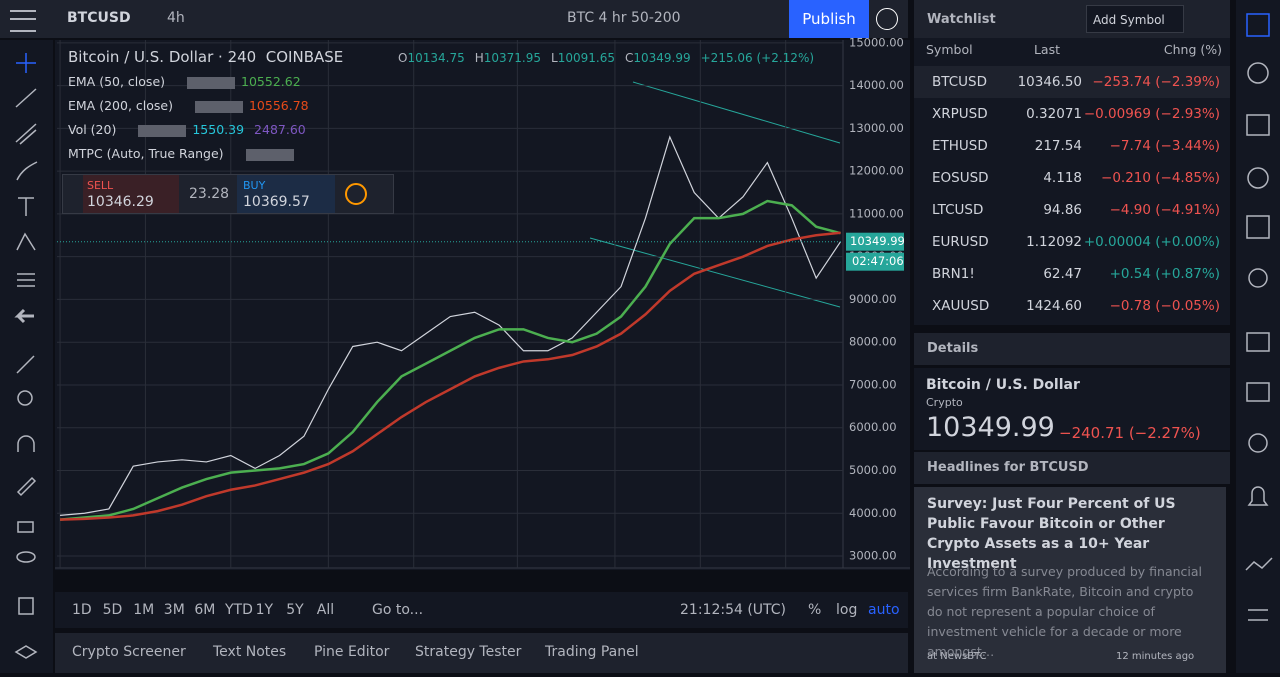  Describe the element at coordinates (1072, 82) in the screenshot. I see `watchlist-row: BTCUSD 10346.50 −253.74 (−2.39%)` at that location.